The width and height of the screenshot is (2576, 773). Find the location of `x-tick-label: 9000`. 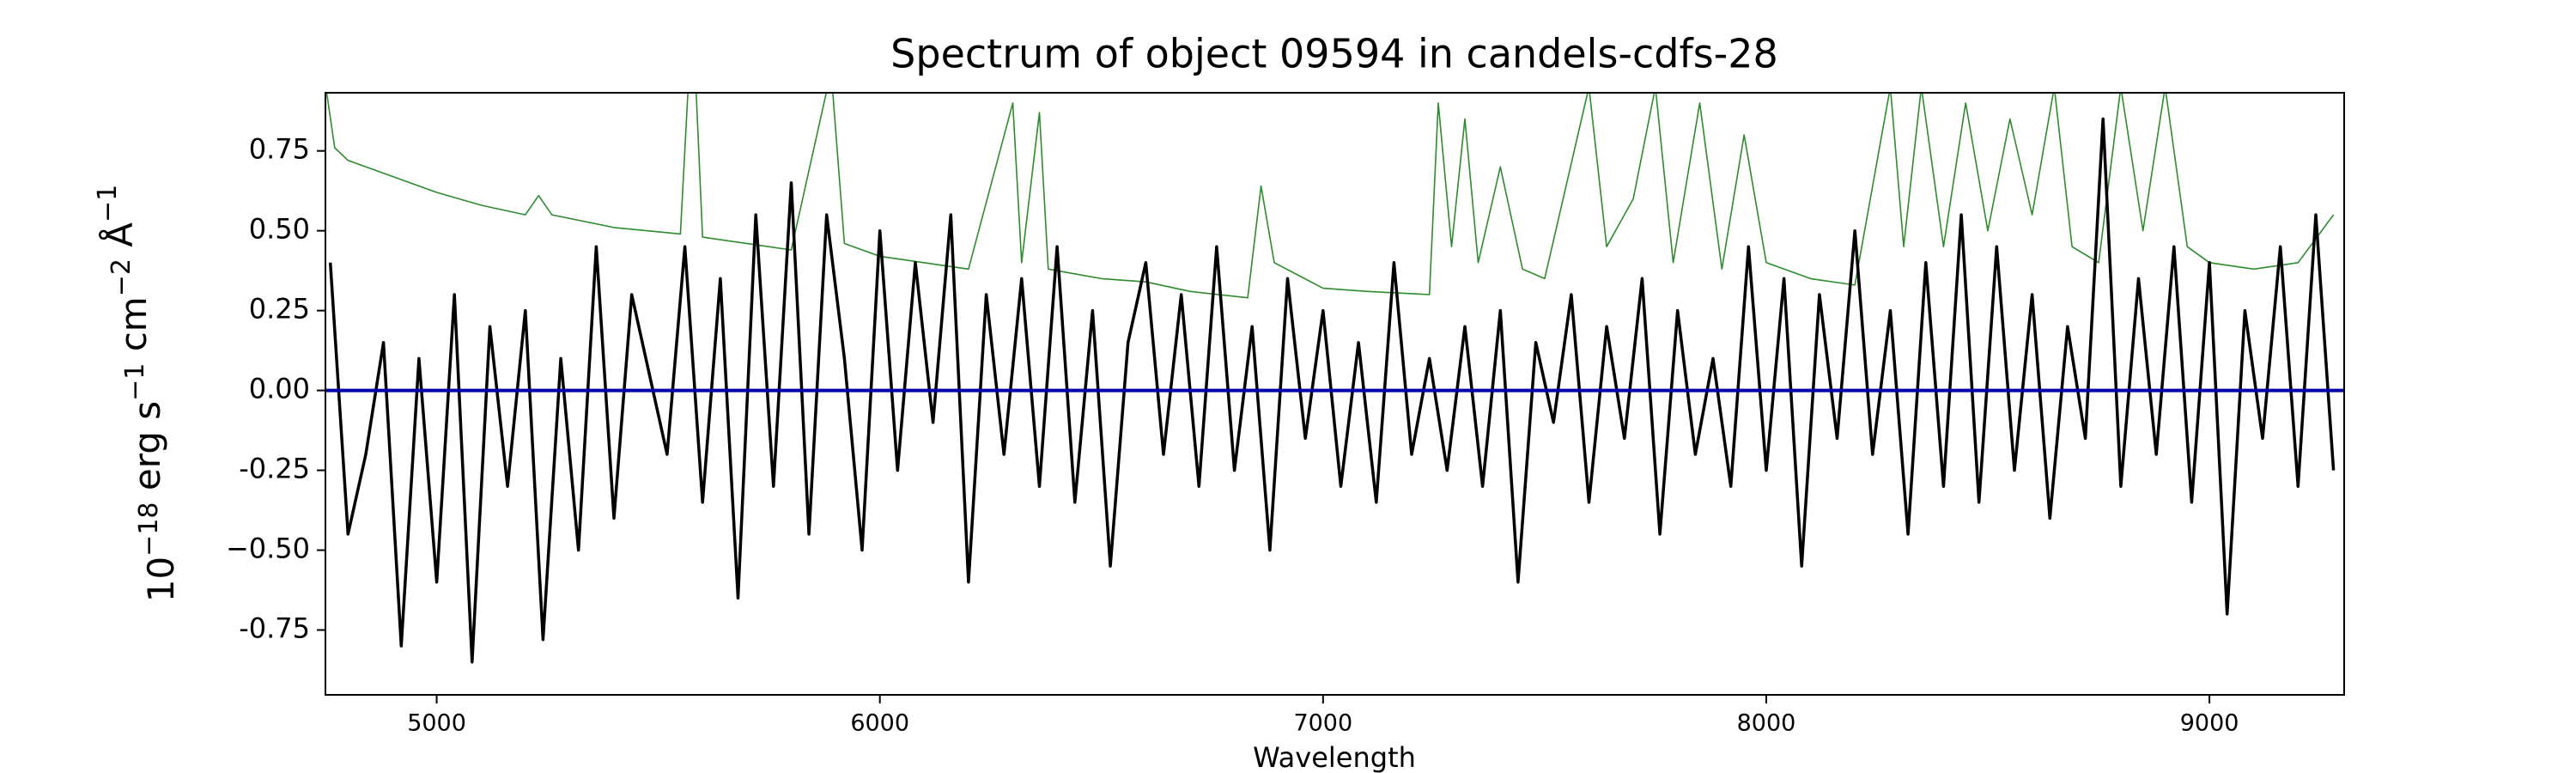

x-tick-label: 9000 is located at coordinates (2209, 723).